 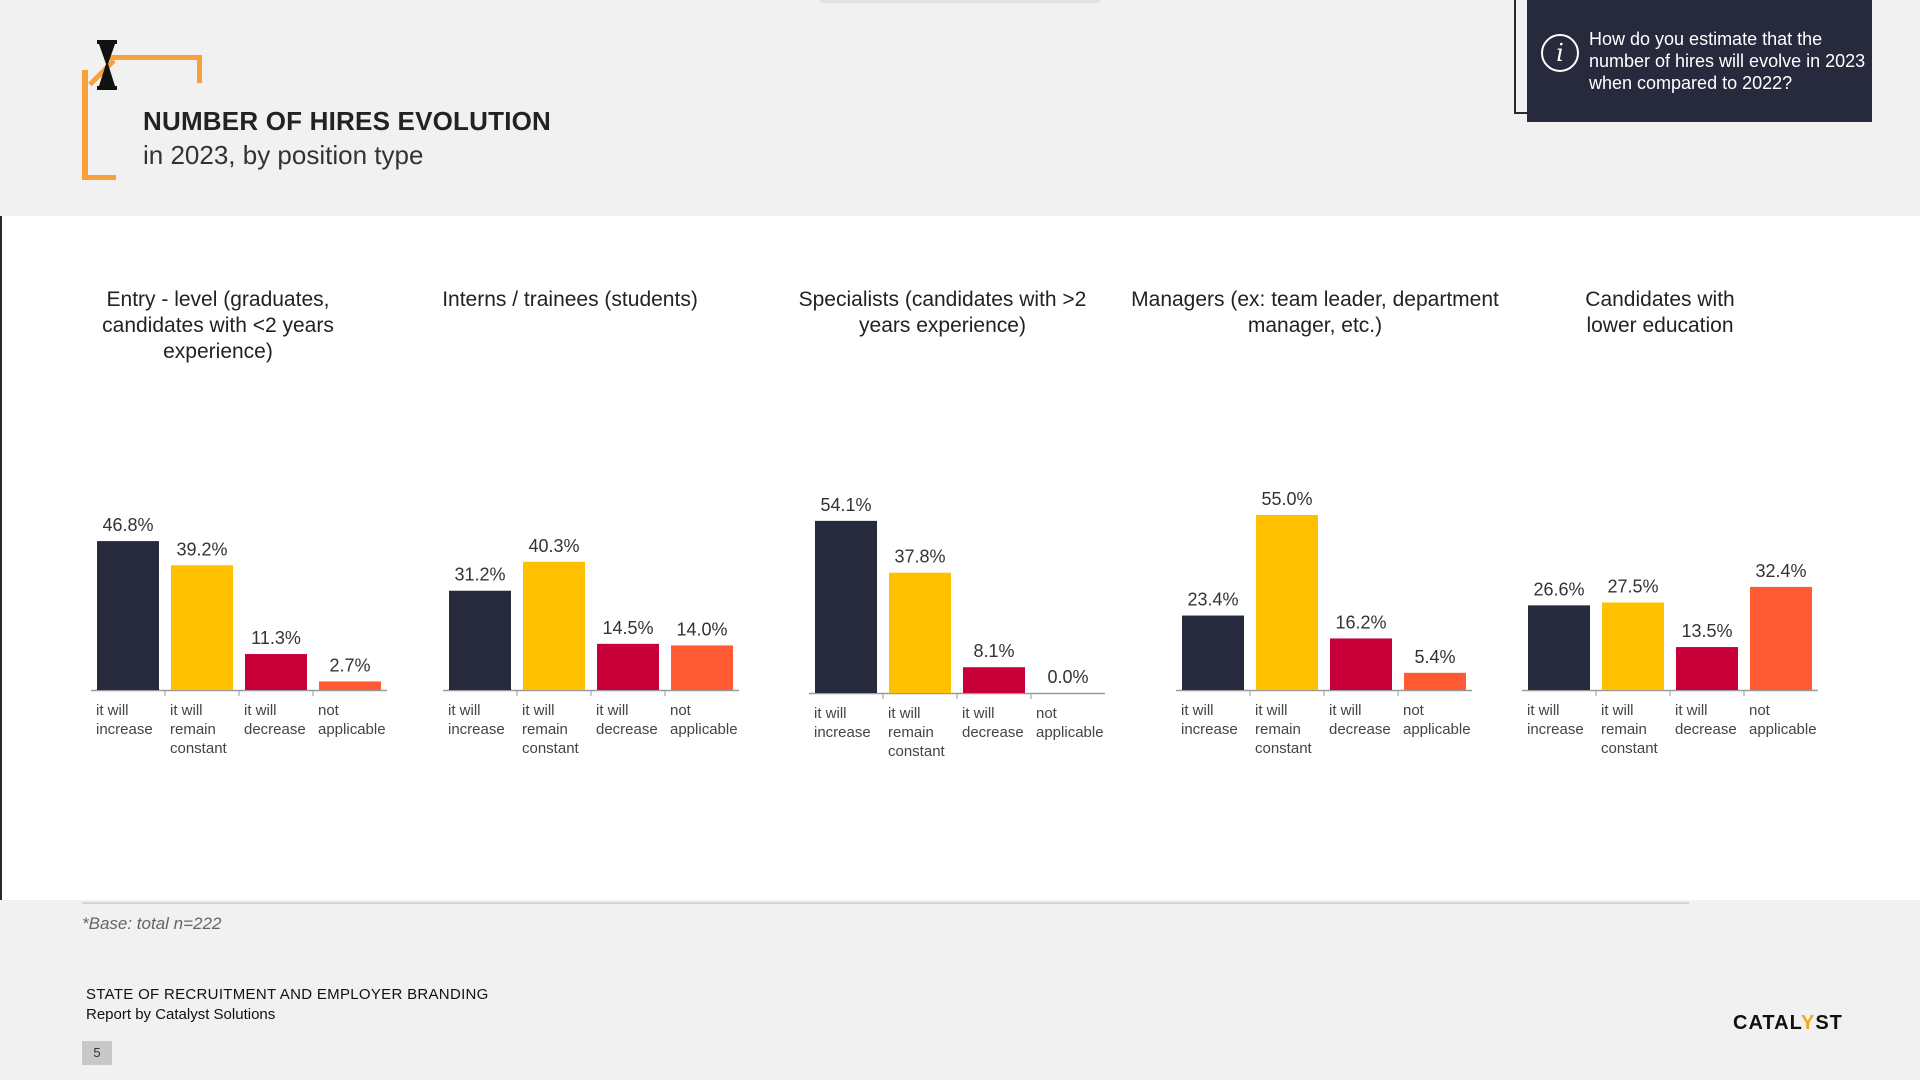 I want to click on chart-4-bar-increase, so click(x=1559, y=647).